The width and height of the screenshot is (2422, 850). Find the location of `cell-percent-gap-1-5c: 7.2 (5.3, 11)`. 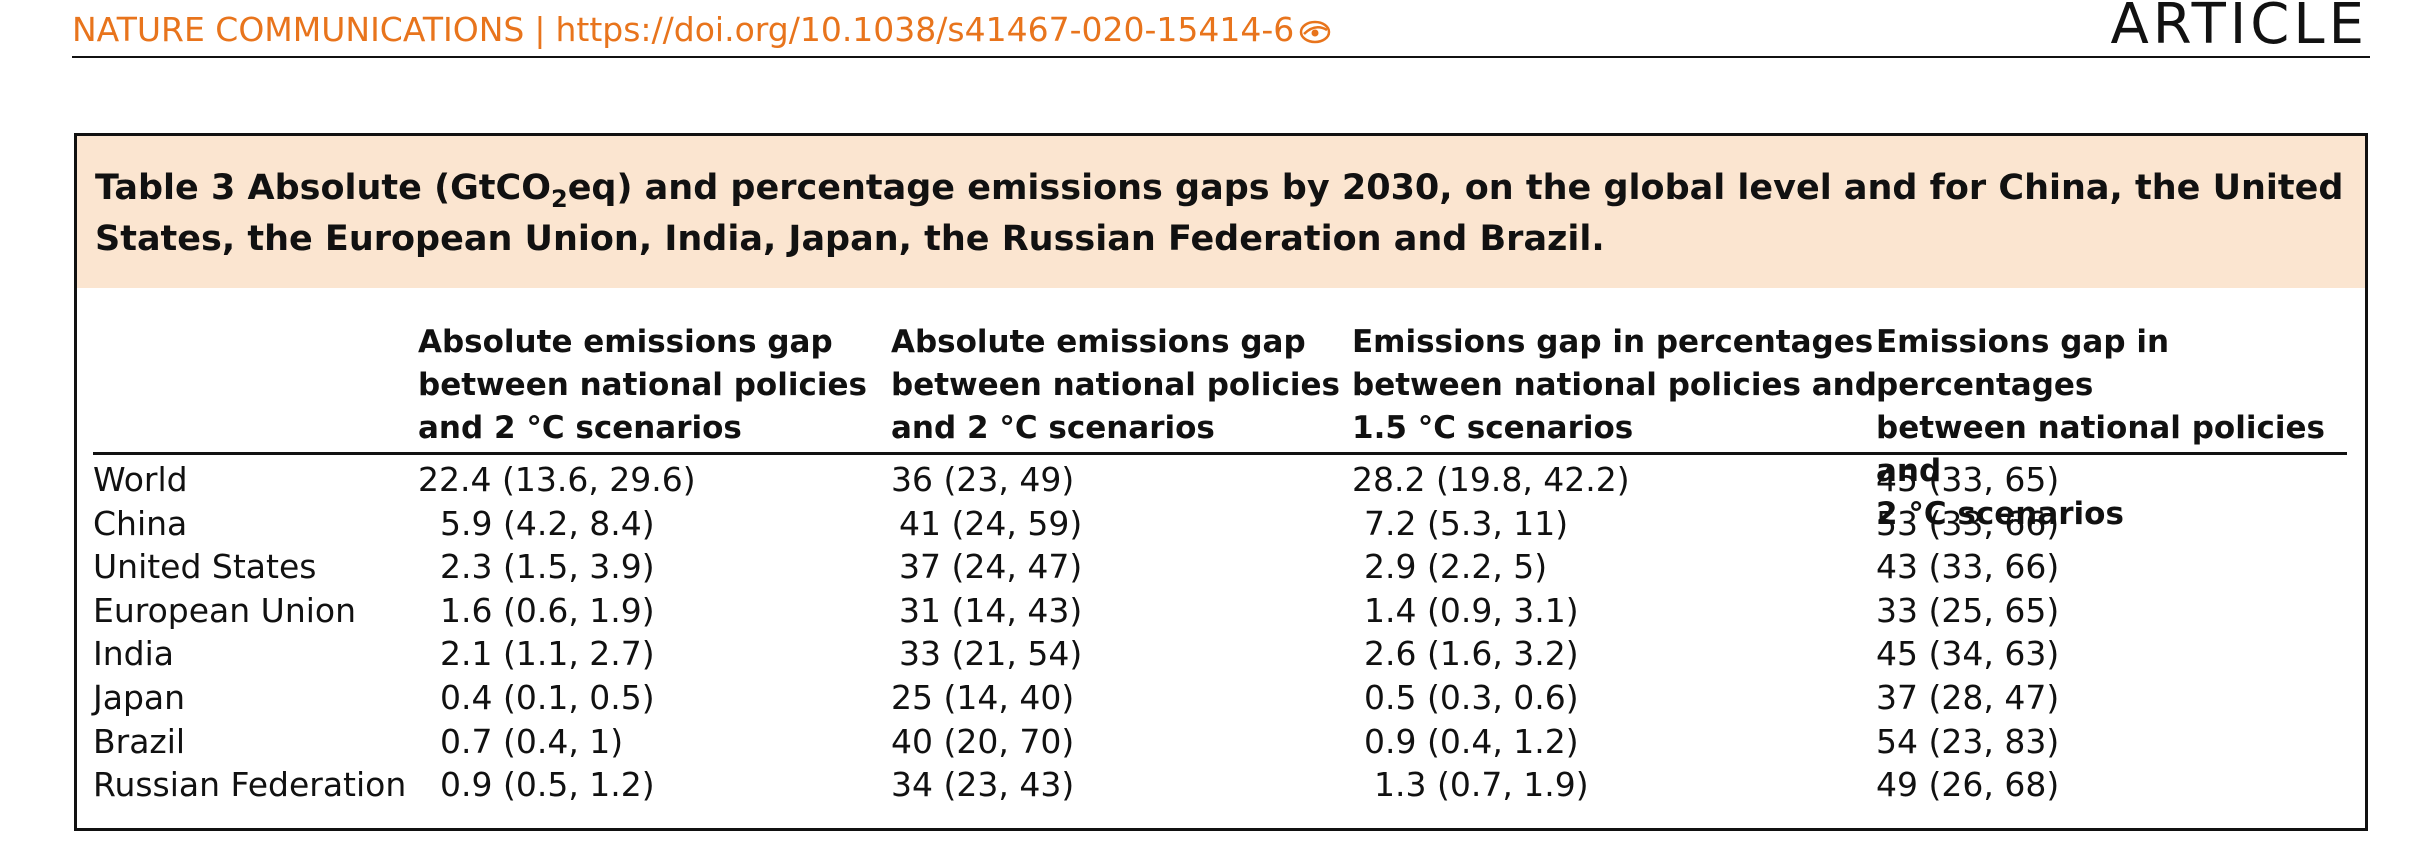

cell-percent-gap-1-5c: 7.2 (5.3, 11) is located at coordinates (1466, 523).